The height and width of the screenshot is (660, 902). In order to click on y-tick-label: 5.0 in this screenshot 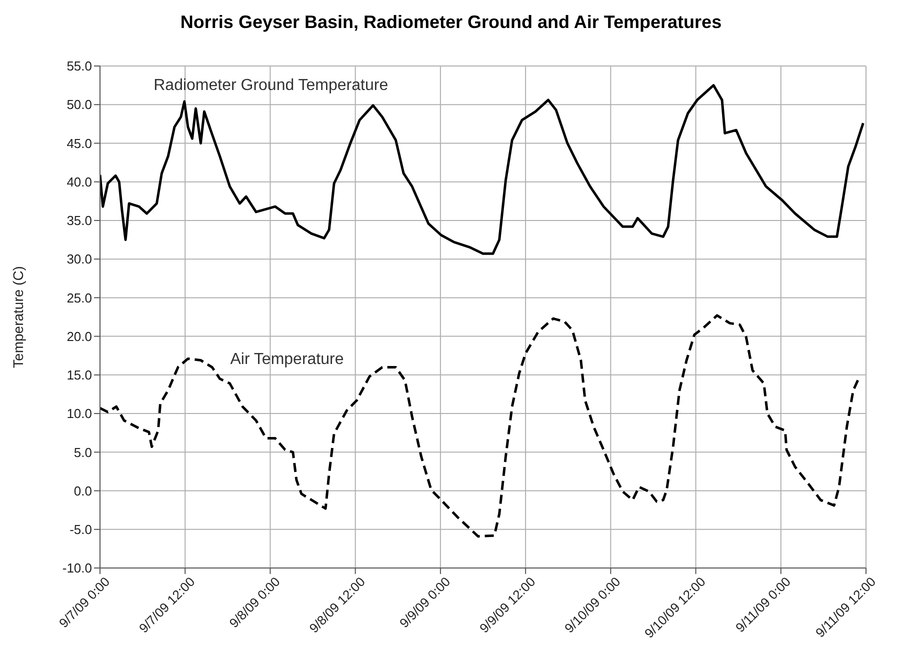, I will do `click(83, 452)`.